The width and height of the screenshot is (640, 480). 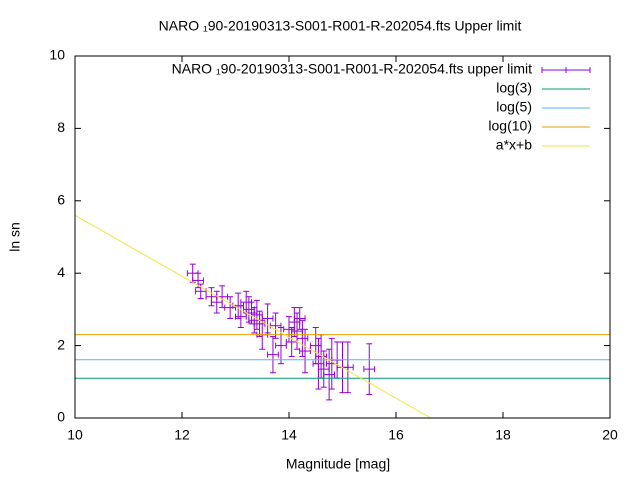 What do you see at coordinates (289, 435) in the screenshot?
I see `x-tick-label: 14` at bounding box center [289, 435].